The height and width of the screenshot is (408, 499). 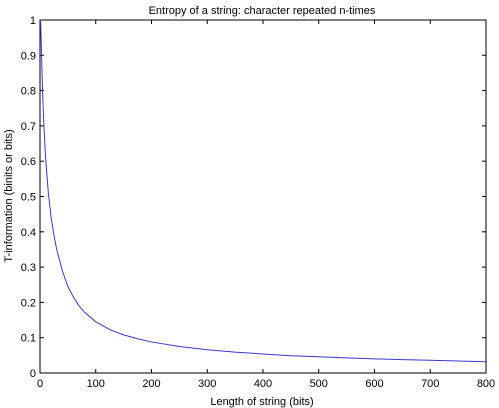 What do you see at coordinates (28, 303) in the screenshot?
I see `y-tick-label: 0.2` at bounding box center [28, 303].